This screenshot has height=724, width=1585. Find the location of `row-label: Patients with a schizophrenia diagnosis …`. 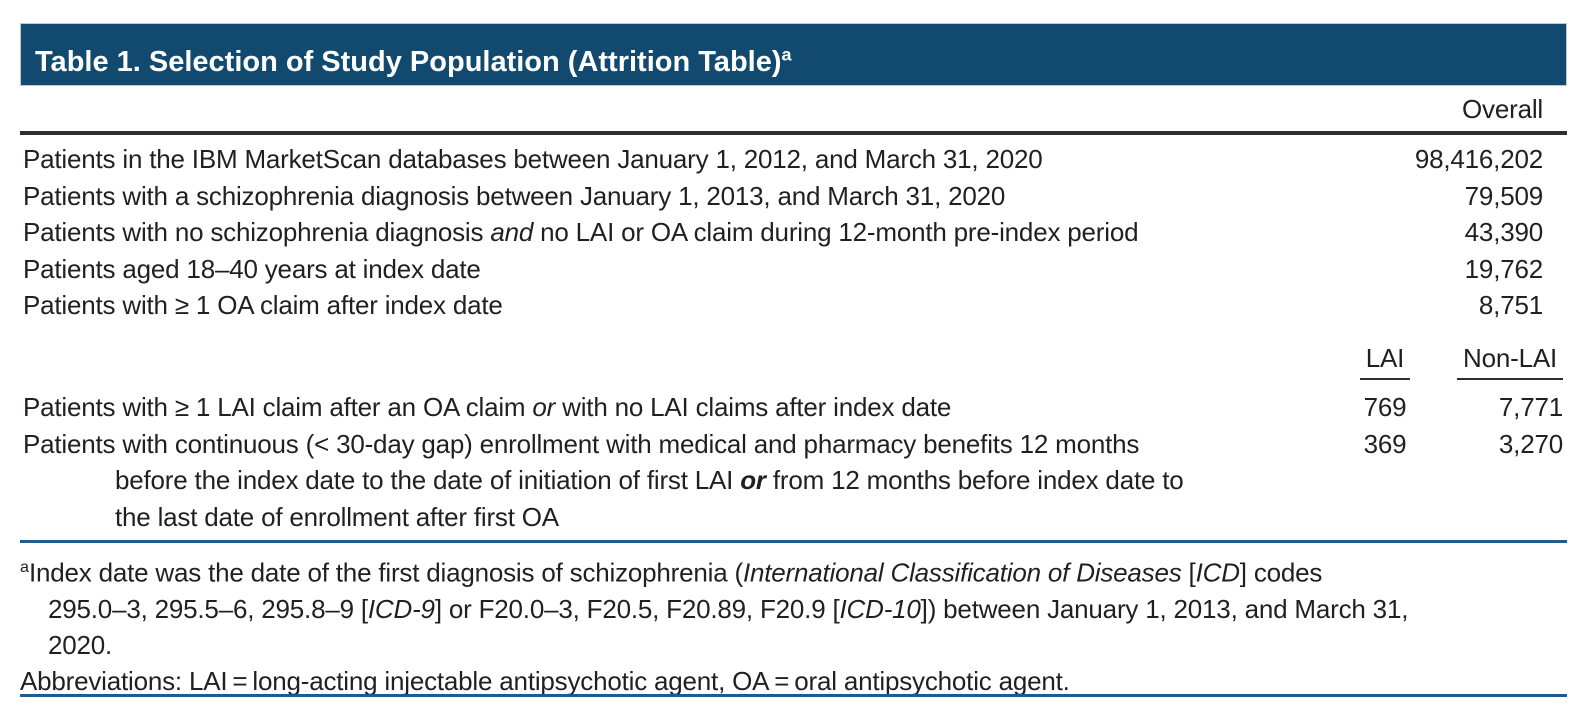

row-label: Patients with a schizophrenia diagnosis … is located at coordinates (514, 195).